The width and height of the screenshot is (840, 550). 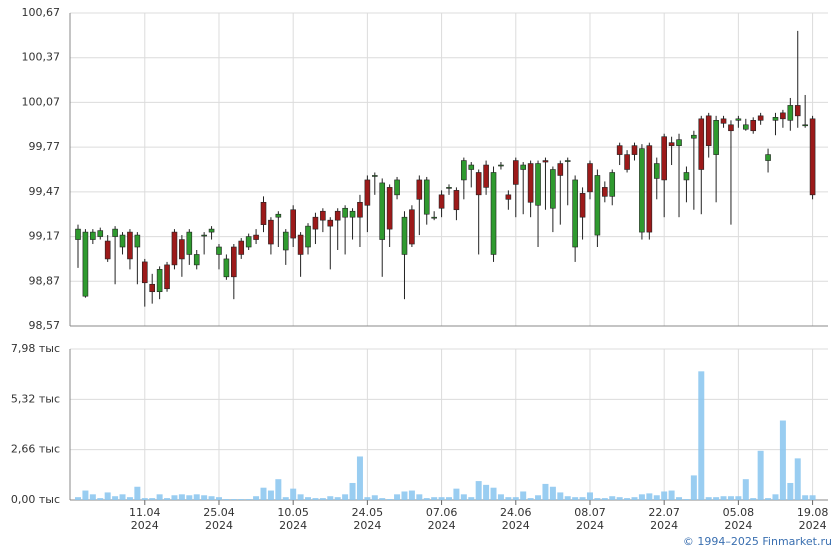 I want to click on y-tick-label: 98,57, so click(x=45, y=325).